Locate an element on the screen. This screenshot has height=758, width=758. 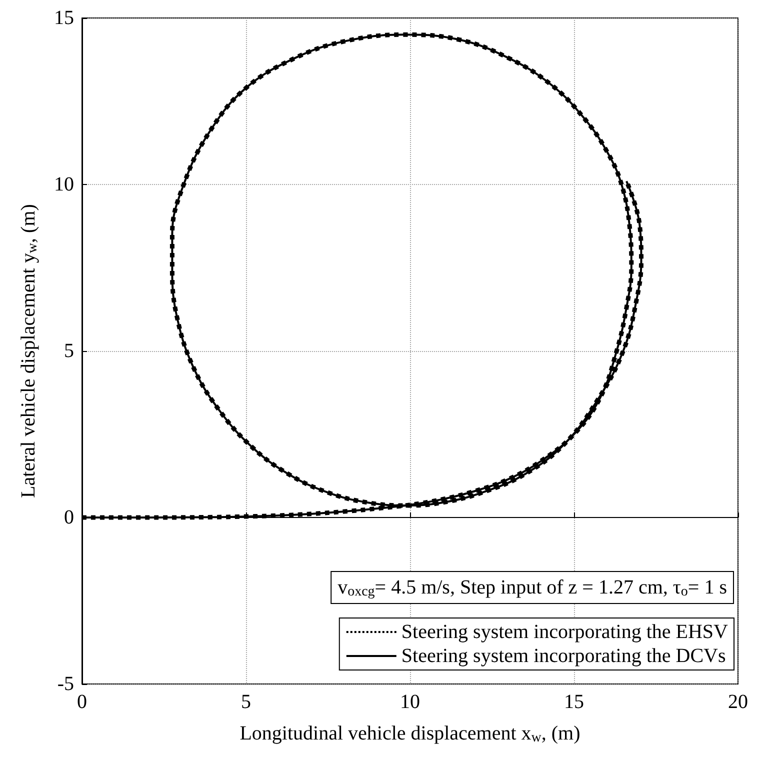
legend-label: Steering system incorporating the DCVs is located at coordinates (563, 656).